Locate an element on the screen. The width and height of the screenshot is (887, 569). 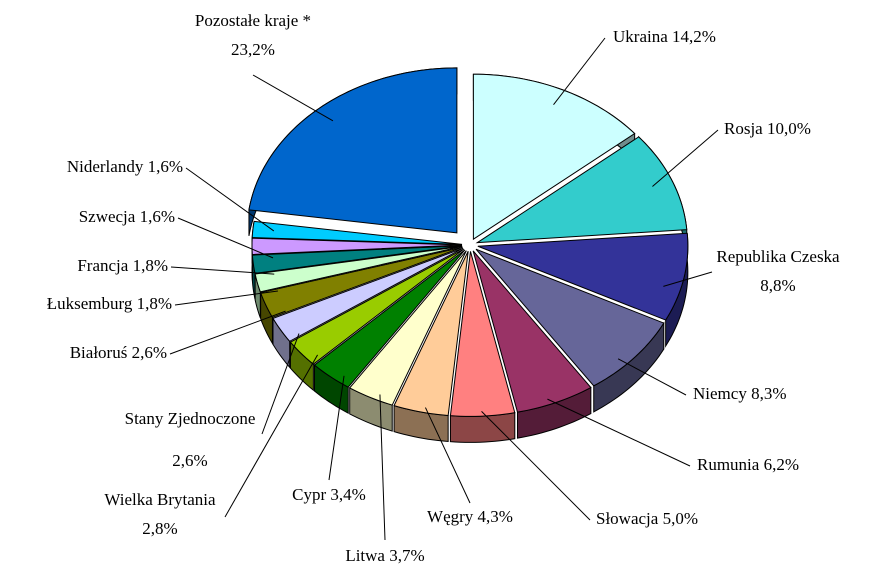
category-label: Litwa is located at coordinates (365, 555).